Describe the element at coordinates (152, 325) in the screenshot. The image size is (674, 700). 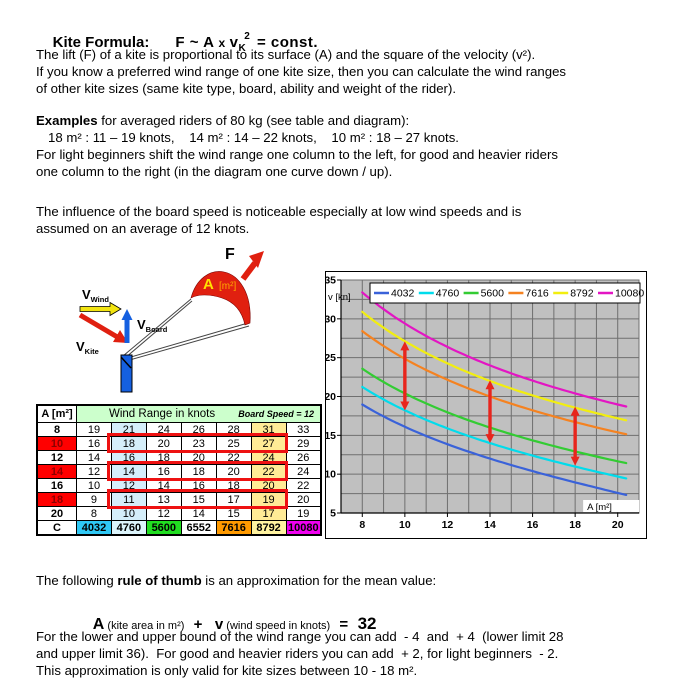
I see `v-board-label: VBoard` at that location.